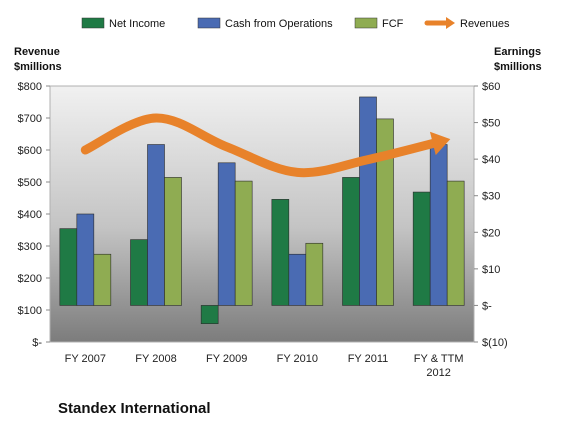  Describe the element at coordinates (517, 52) in the screenshot. I see `right-axis-title-line1: Earnings` at that location.